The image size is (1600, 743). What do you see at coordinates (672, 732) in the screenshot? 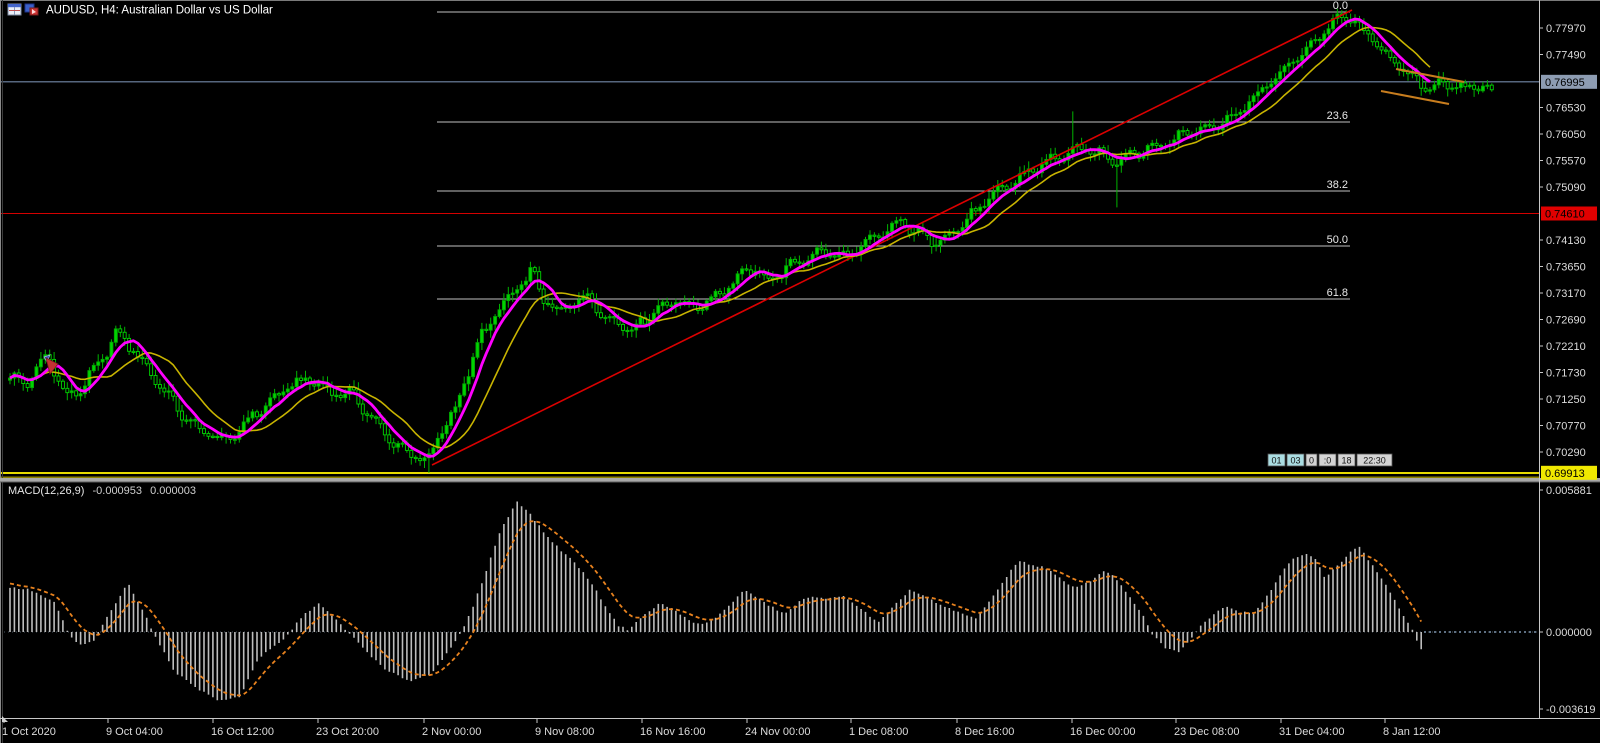
I see `time-axis-label: 16 Nov 16:00` at bounding box center [672, 732].